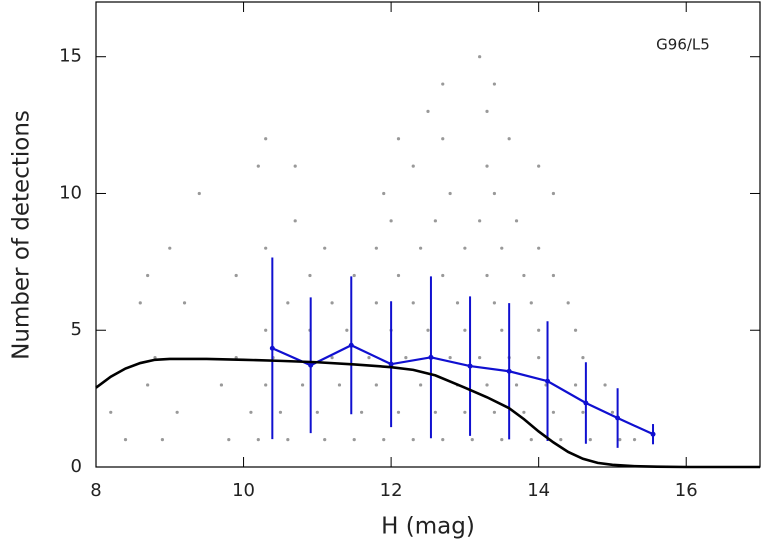  I want to click on x-tick-label: 10, so click(243, 490).